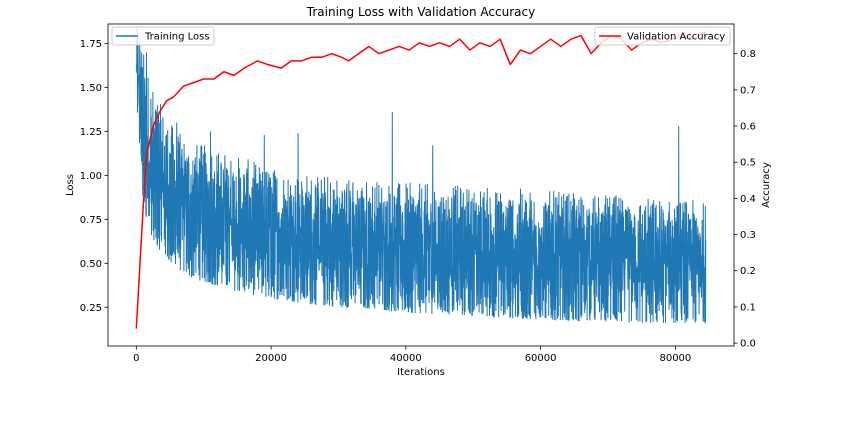 This screenshot has height=432, width=864. What do you see at coordinates (177, 37) in the screenshot?
I see `legend-label-training-loss: Training Loss` at bounding box center [177, 37].